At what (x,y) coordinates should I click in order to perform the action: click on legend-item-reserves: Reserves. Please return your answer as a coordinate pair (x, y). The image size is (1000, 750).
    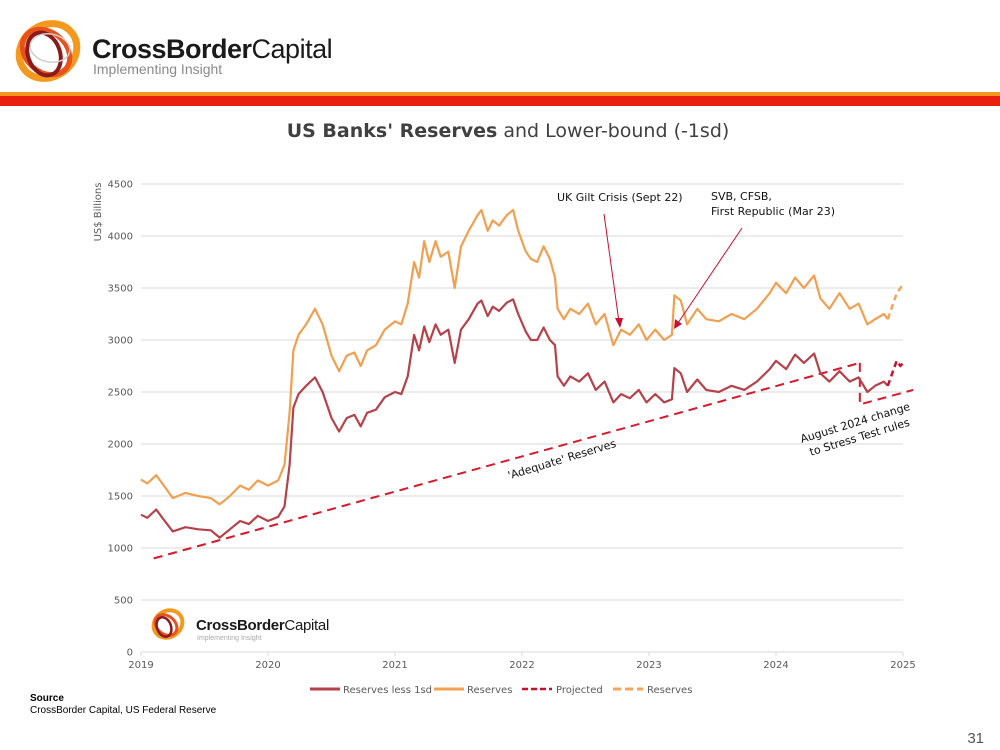
    Looking at the image, I should click on (473, 690).